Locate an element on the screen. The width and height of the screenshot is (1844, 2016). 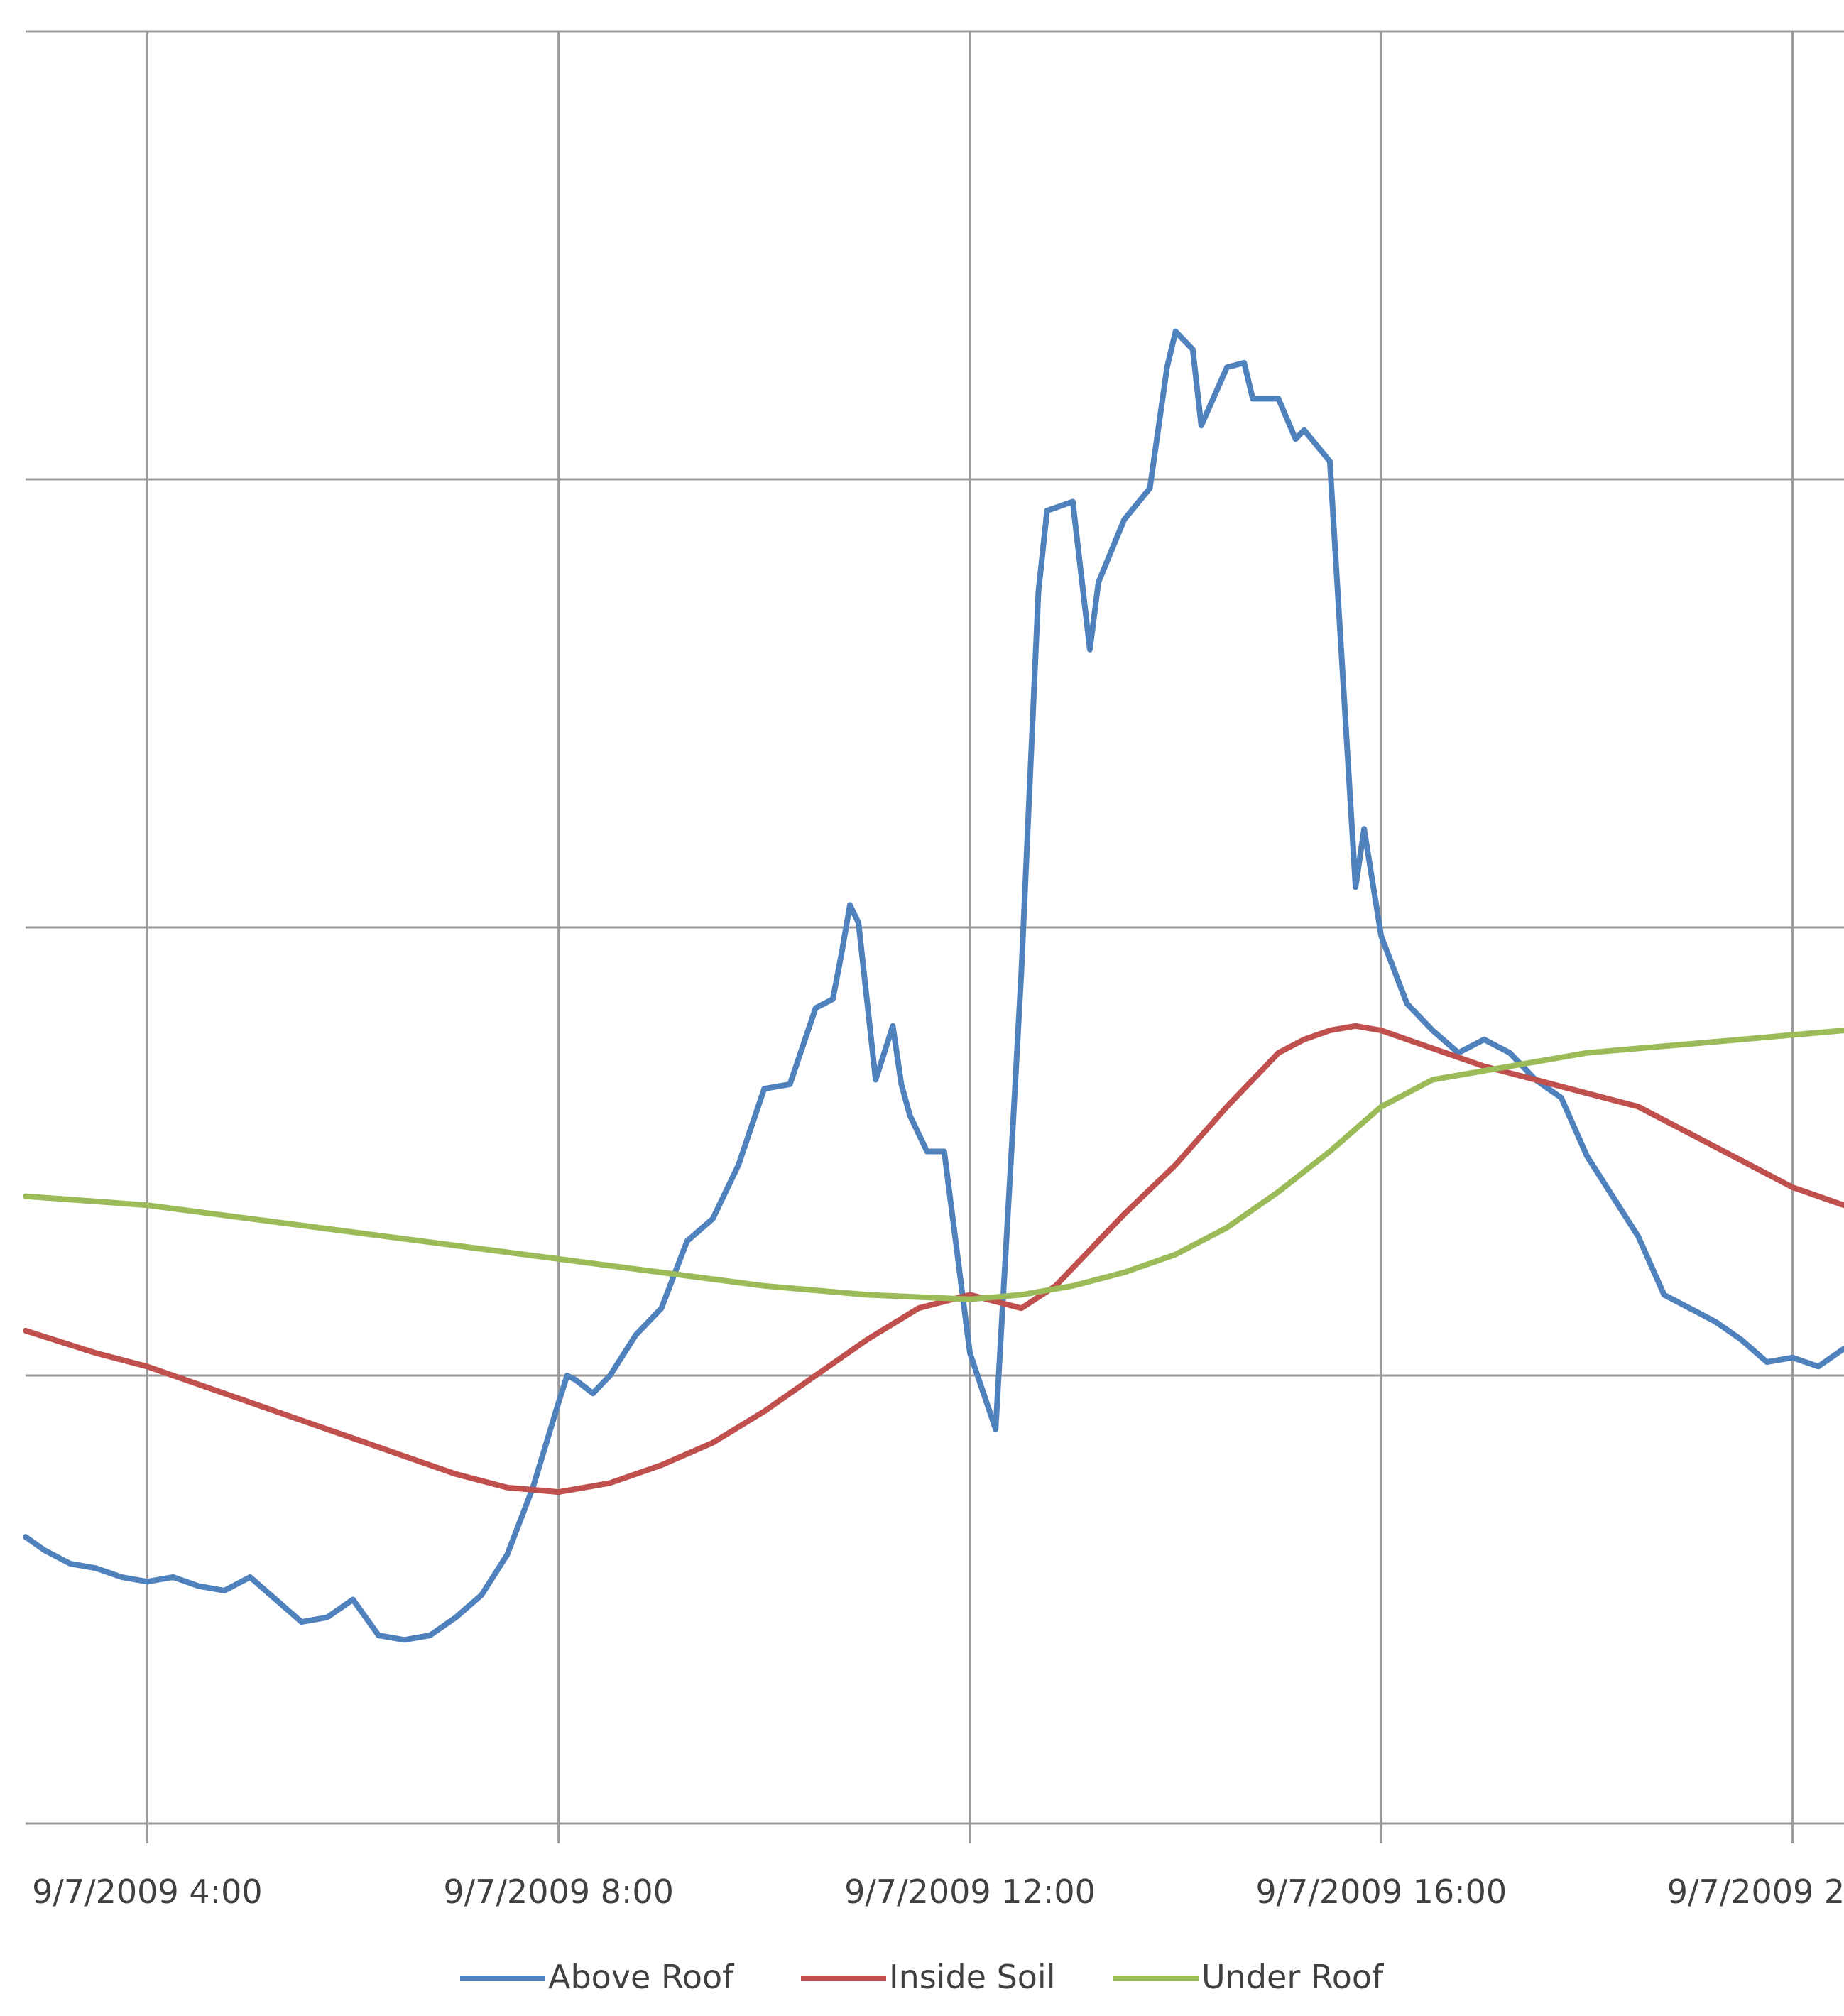
legend-label: Above Roof is located at coordinates (642, 1977).